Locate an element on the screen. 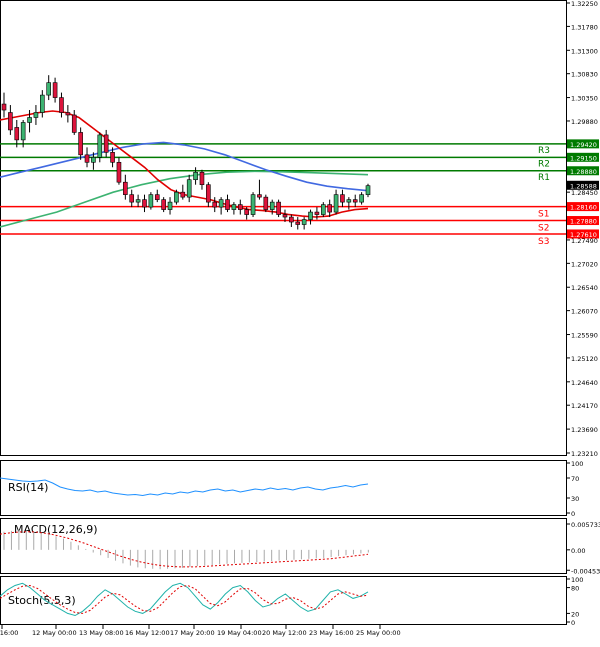 The height and width of the screenshot is (647, 600). current-price-box is located at coordinates (583, 185).